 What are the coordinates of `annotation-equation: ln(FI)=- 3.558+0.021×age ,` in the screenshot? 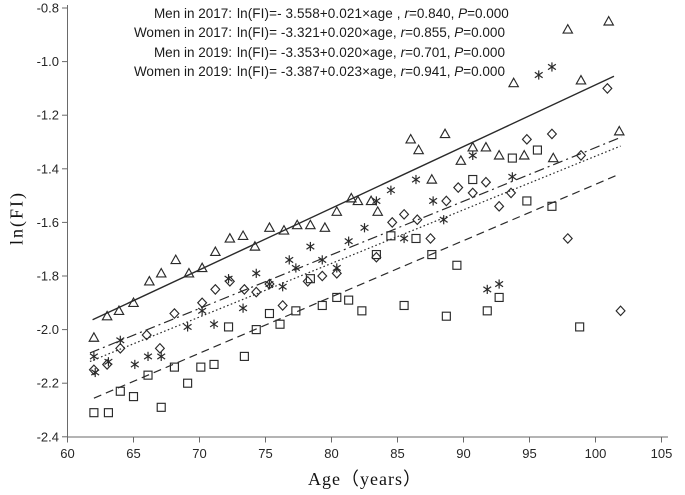 It's located at (321, 13).